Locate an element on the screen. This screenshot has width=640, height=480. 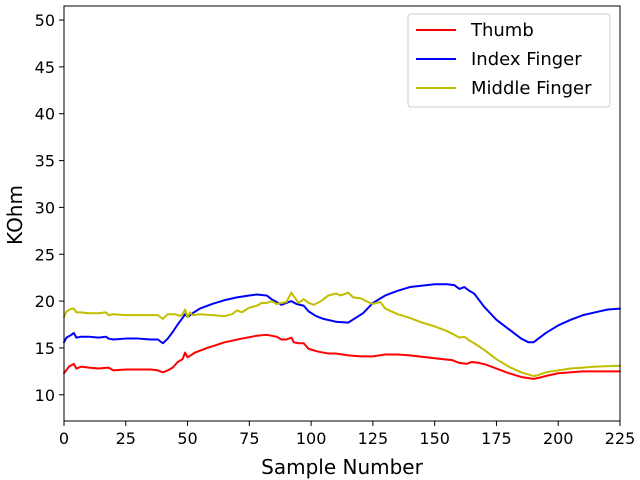
y-tick-label-8: 50 is located at coordinates (45, 20).